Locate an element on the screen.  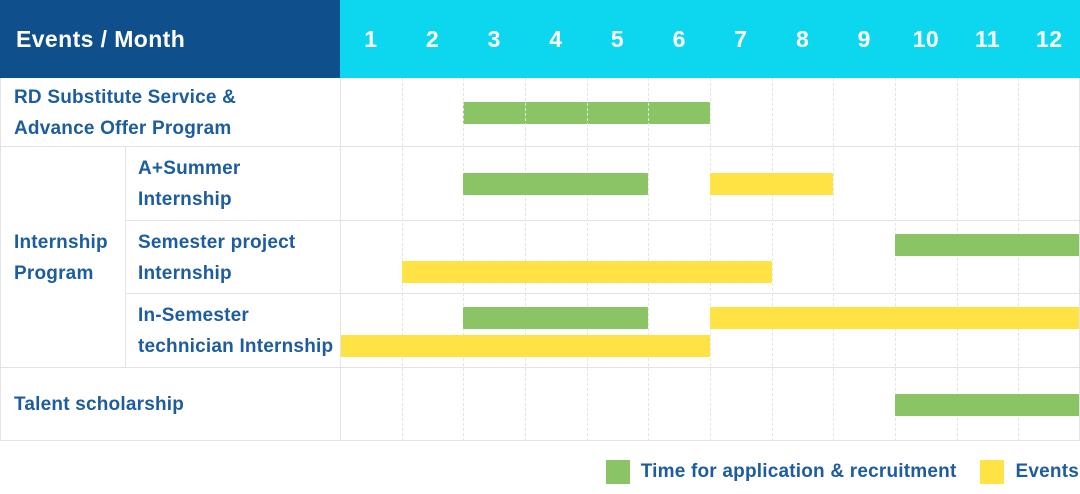
legend-item-event: Events is located at coordinates (1029, 472).